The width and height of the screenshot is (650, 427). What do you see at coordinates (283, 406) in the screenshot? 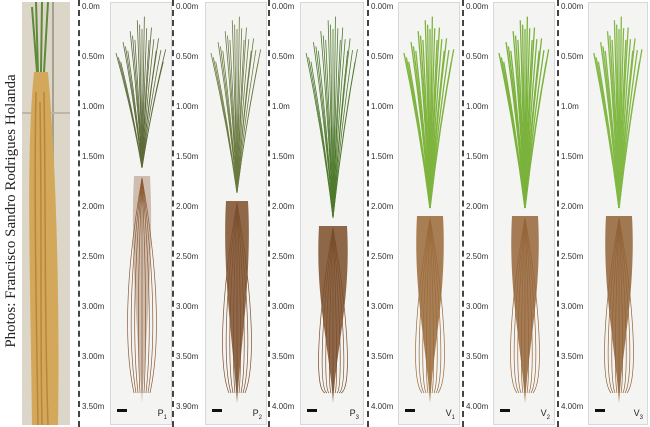
I see `depth-tick-label: 4.00m` at bounding box center [283, 406].